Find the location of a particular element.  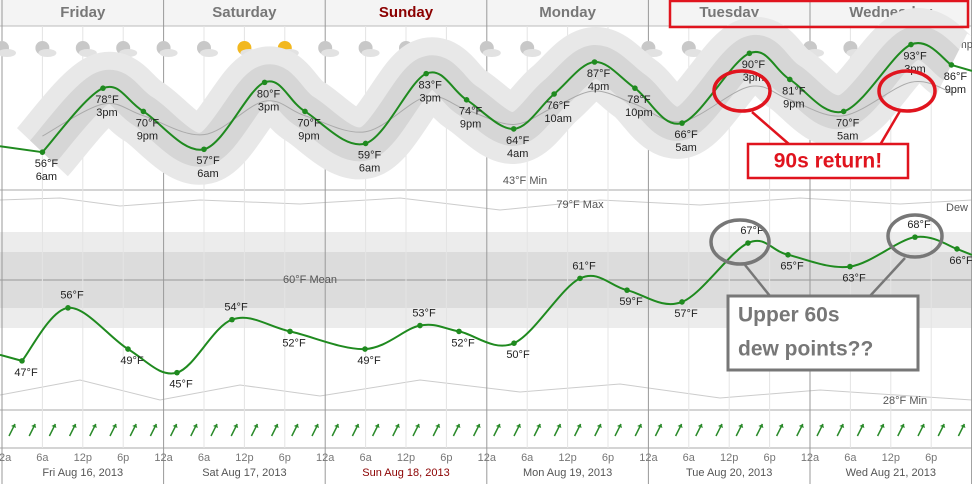

value-label: 81°F is located at coordinates (794, 91).